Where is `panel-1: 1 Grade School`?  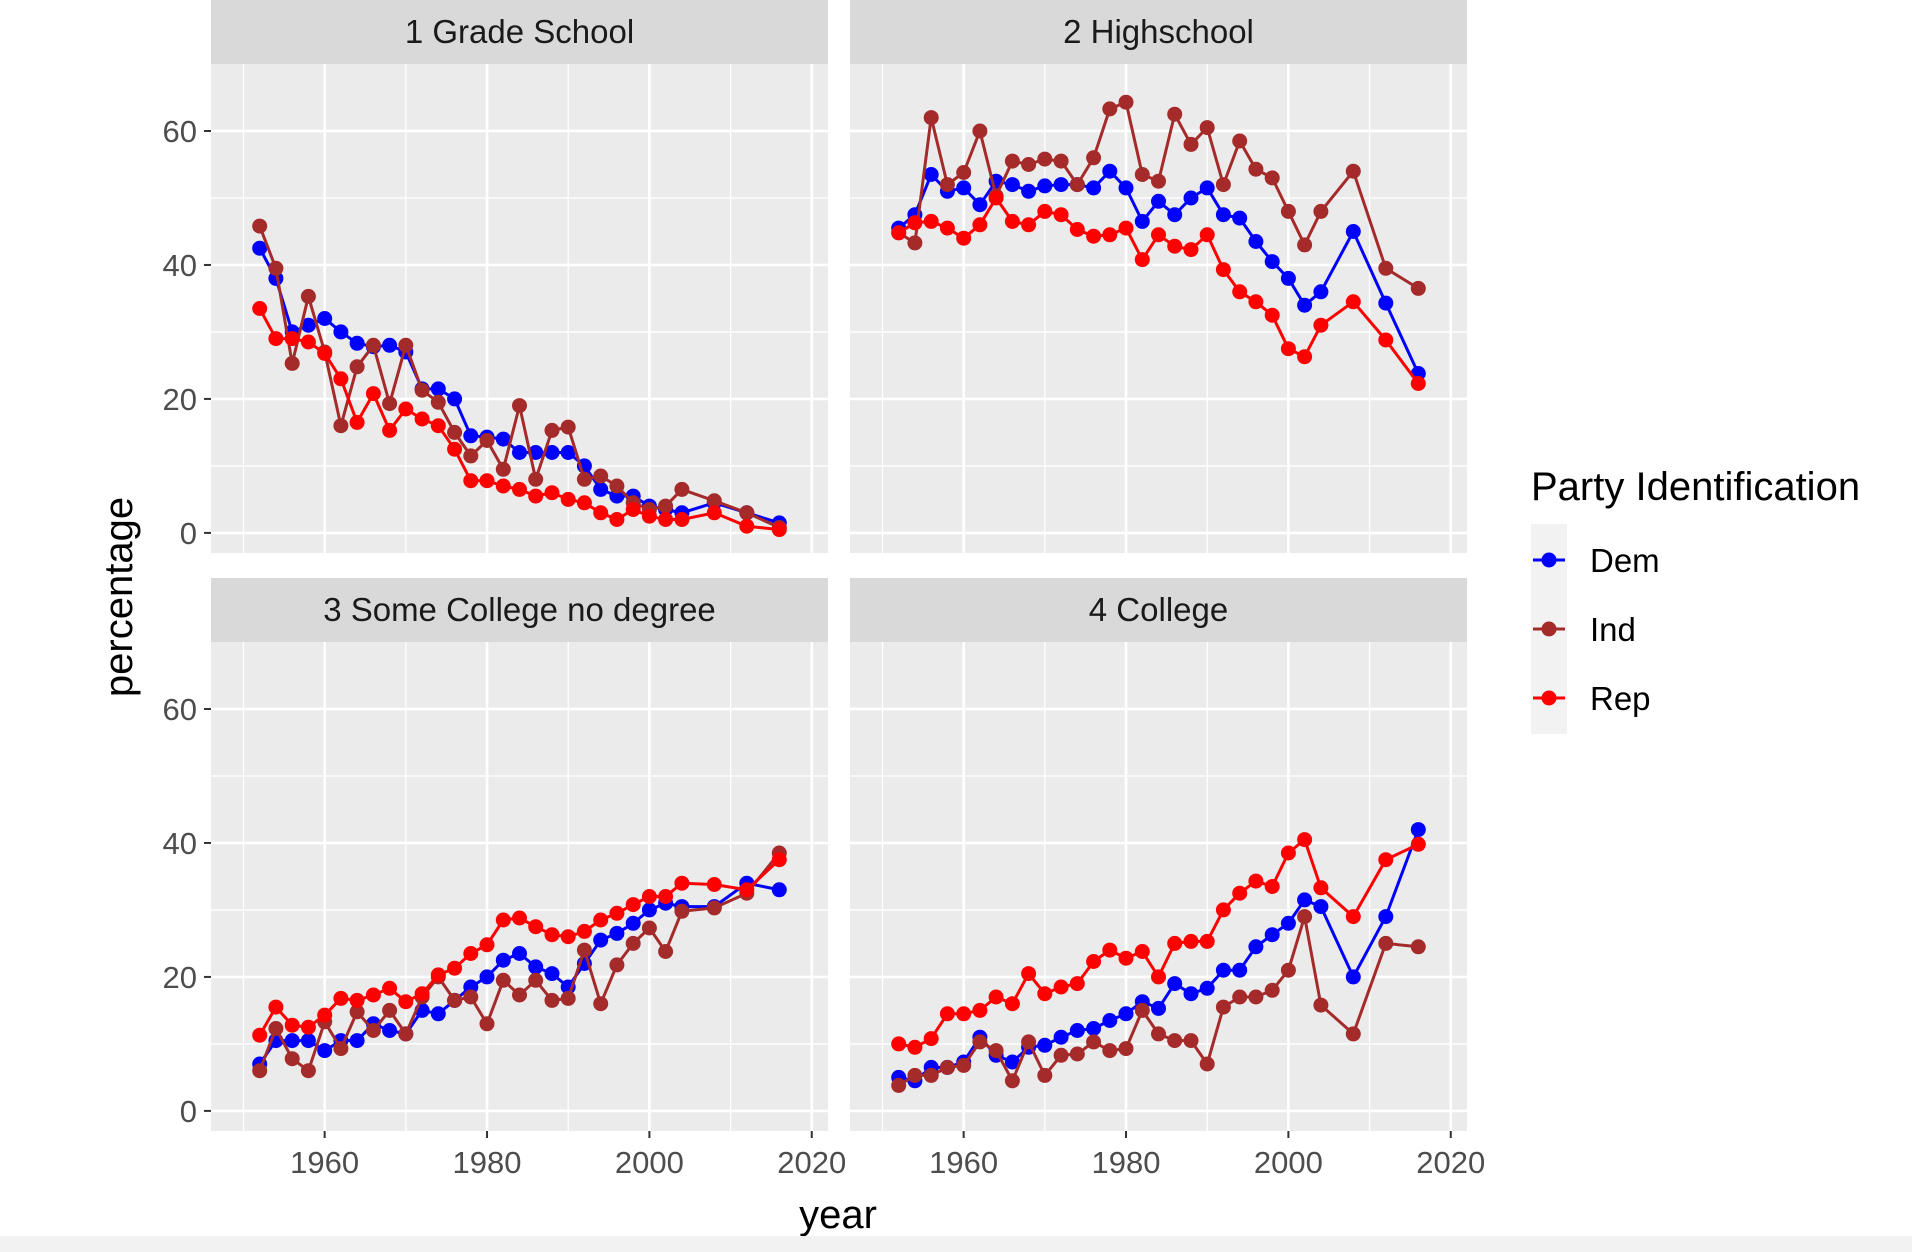 panel-1: 1 Grade School is located at coordinates (519, 276).